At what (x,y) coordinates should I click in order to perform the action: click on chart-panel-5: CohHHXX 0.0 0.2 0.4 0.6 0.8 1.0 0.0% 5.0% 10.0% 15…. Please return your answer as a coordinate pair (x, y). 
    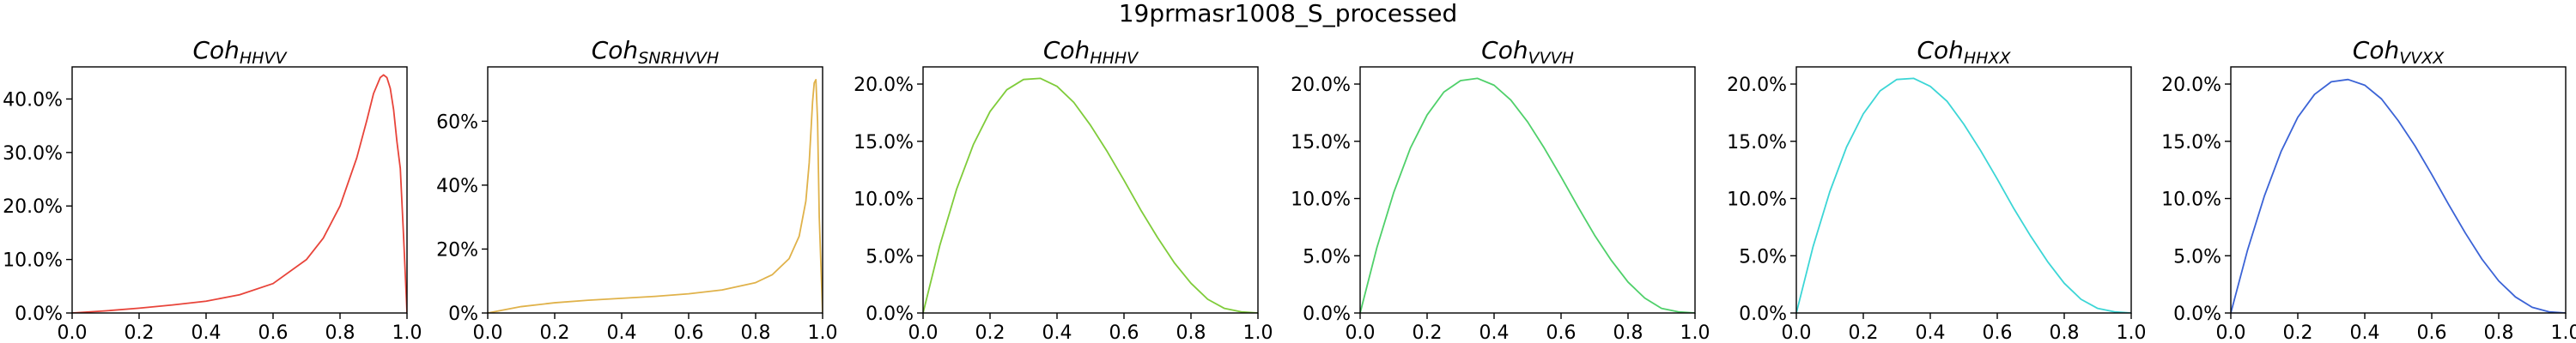
    Looking at the image, I should click on (1937, 189).